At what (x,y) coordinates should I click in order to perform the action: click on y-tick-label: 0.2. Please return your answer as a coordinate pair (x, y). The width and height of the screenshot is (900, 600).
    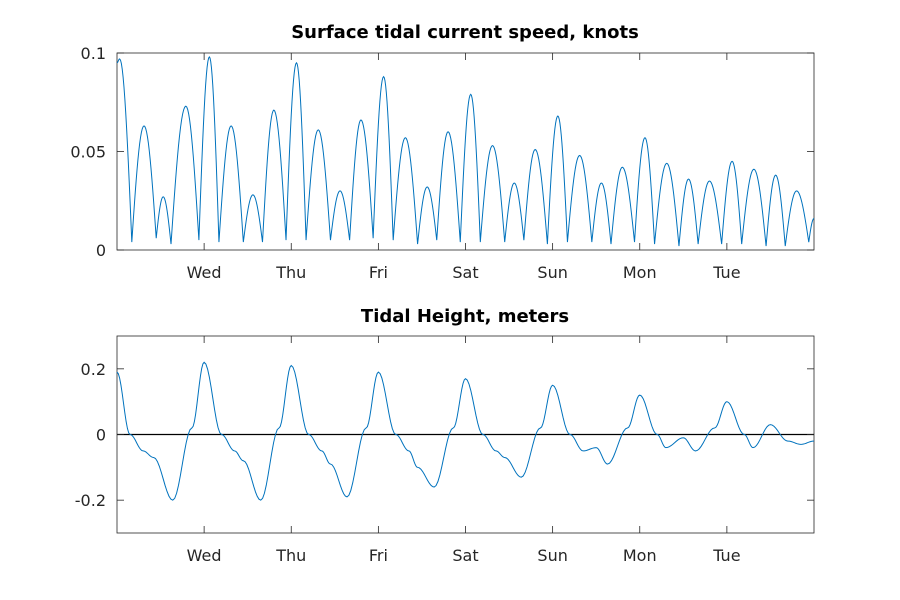
    Looking at the image, I should click on (93, 369).